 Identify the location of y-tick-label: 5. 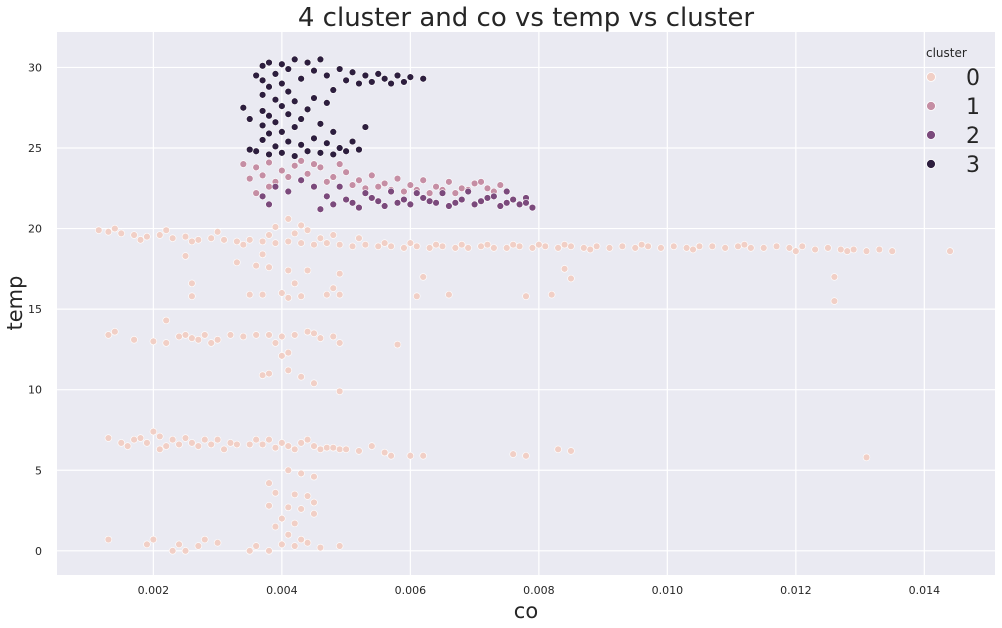
(38, 470).